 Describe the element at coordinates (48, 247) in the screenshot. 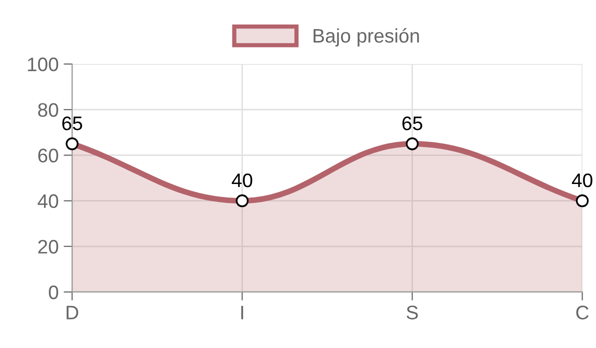

I see `y-tick-label: 20` at that location.